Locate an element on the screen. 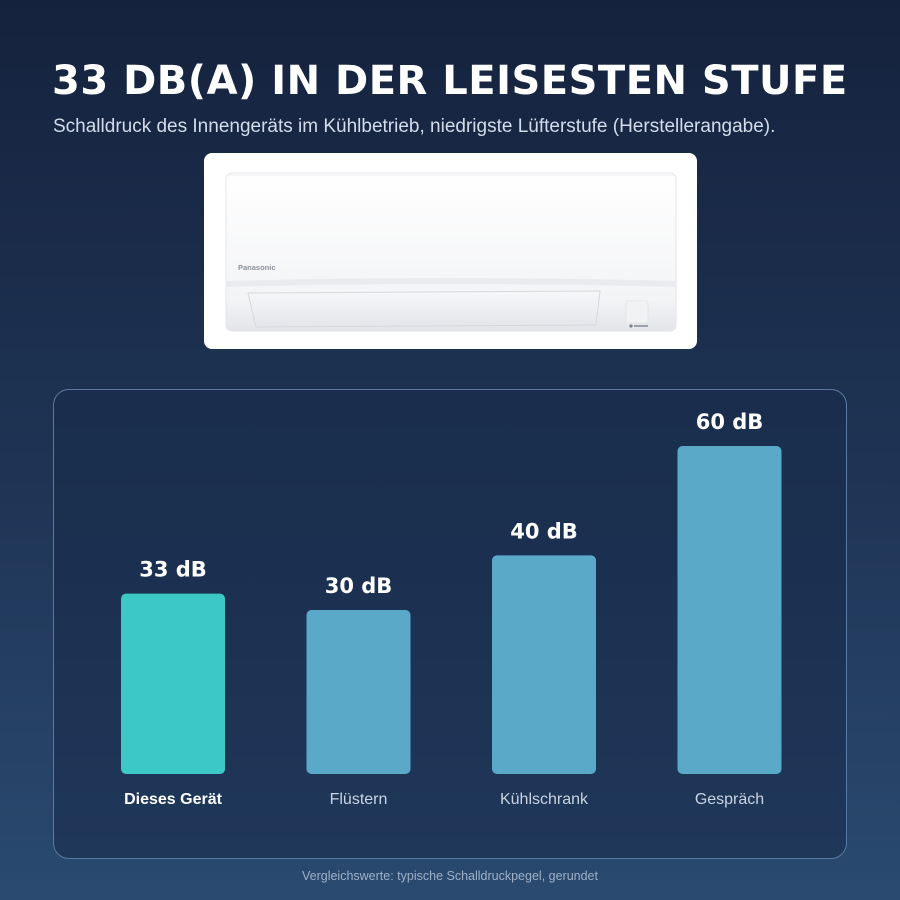 This screenshot has width=900, height=900. category-label-2: Flüstern is located at coordinates (359, 799).